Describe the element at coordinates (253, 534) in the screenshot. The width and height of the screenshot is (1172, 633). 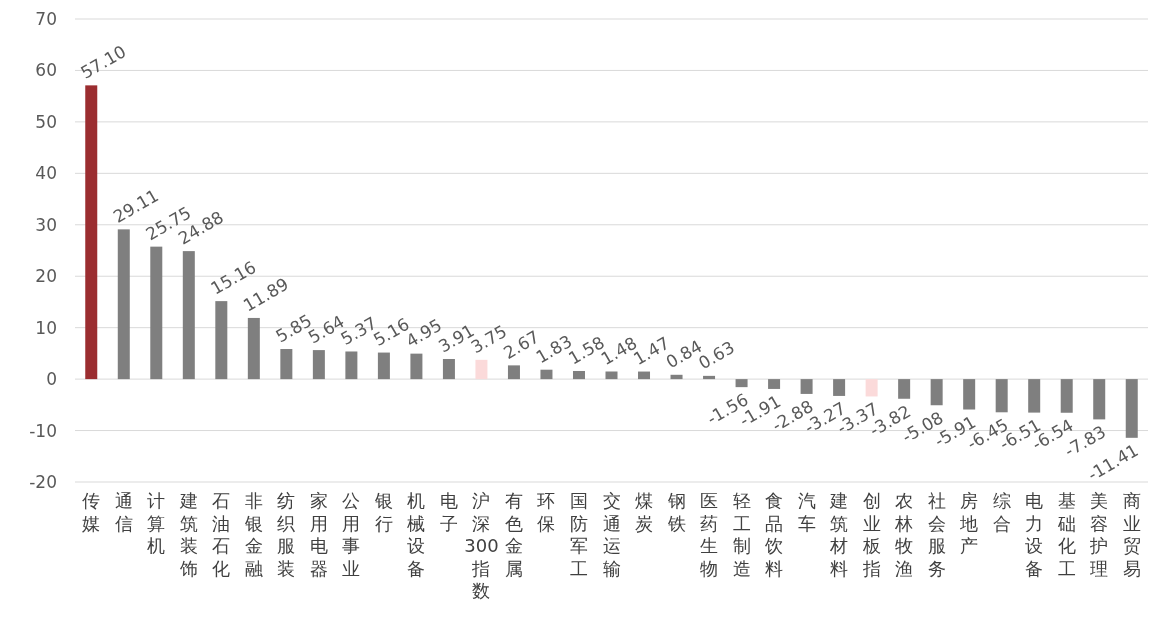
I see `x-tick-label: 非银金融` at that location.